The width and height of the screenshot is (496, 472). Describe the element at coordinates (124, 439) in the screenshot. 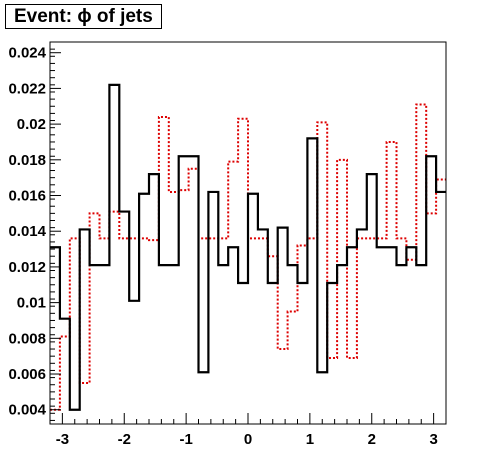

I see `x-tick-label: -2` at that location.